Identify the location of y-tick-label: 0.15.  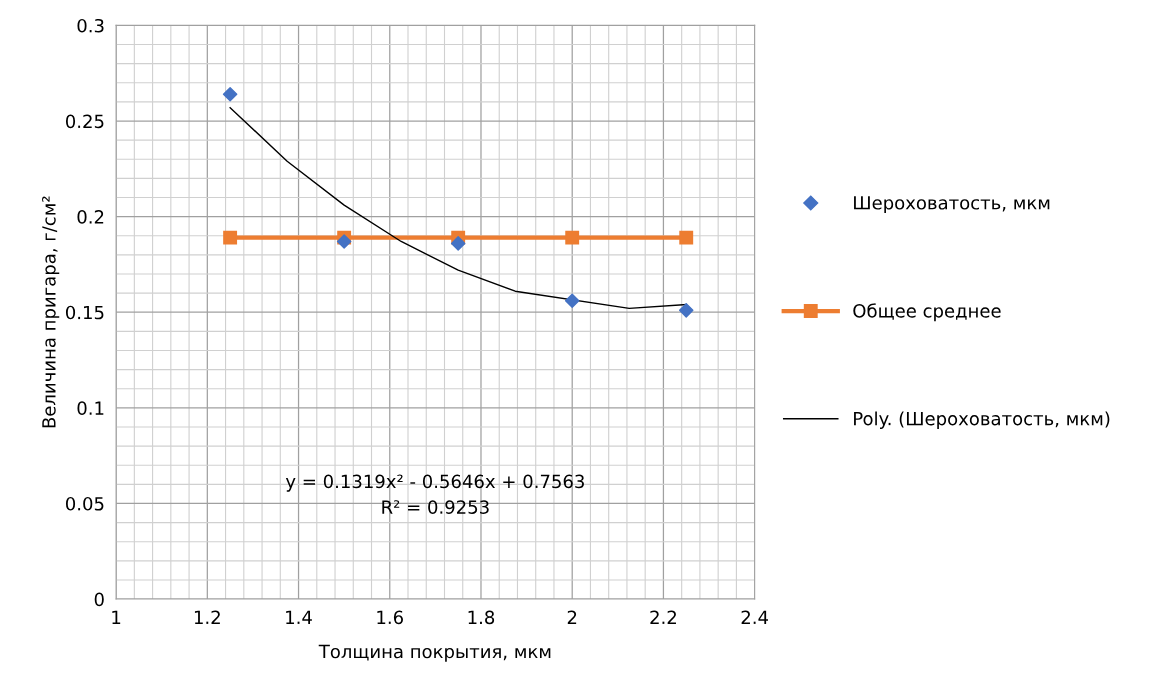
(84, 312).